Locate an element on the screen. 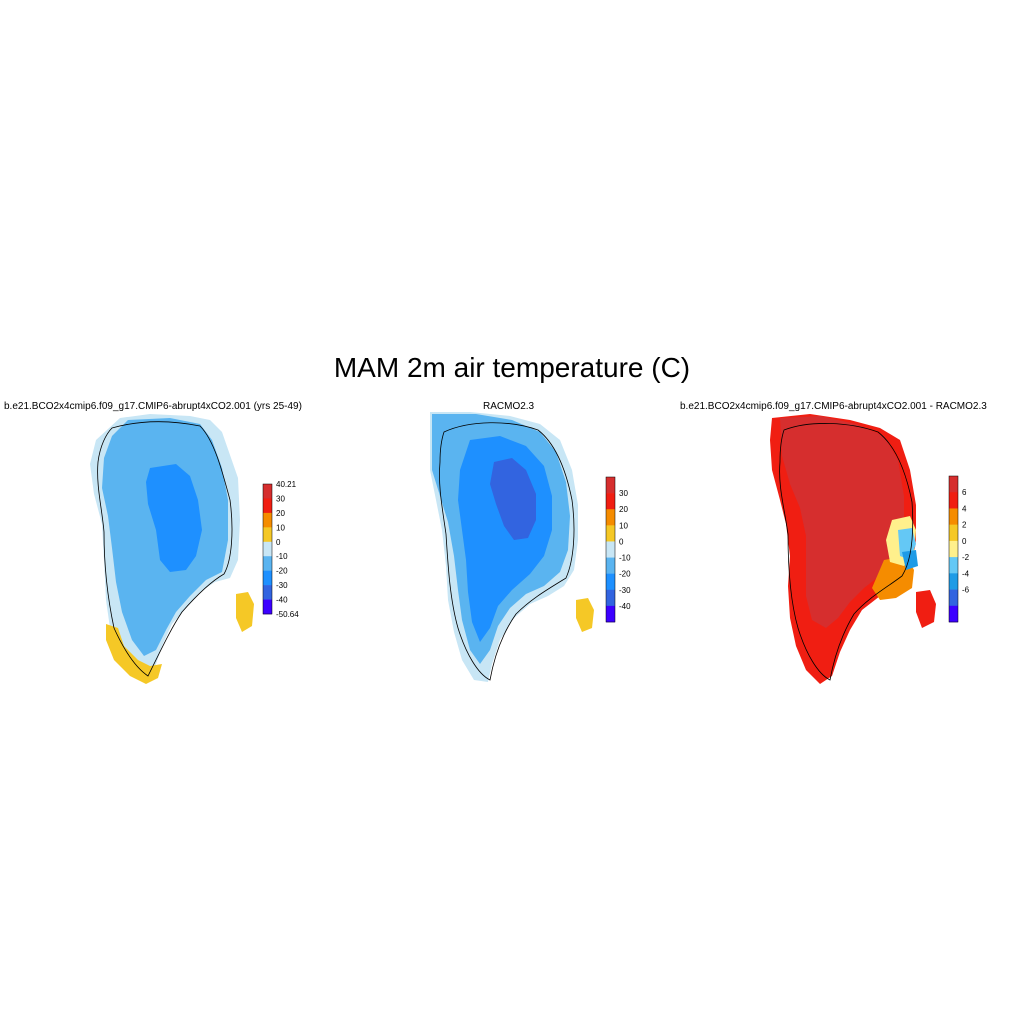  colorbar-tick-label: -6 is located at coordinates (966, 590).